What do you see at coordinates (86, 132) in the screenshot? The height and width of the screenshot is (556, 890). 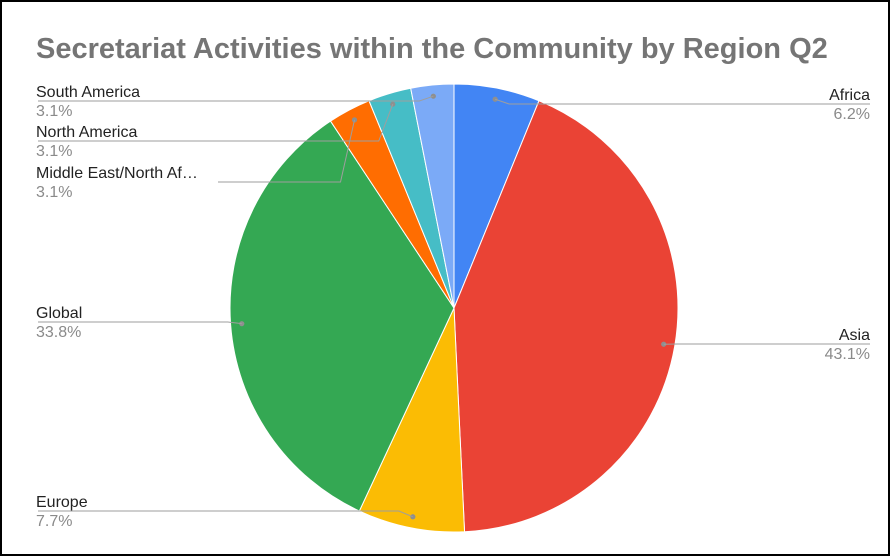 I see `slice-label-north-america: North America` at bounding box center [86, 132].